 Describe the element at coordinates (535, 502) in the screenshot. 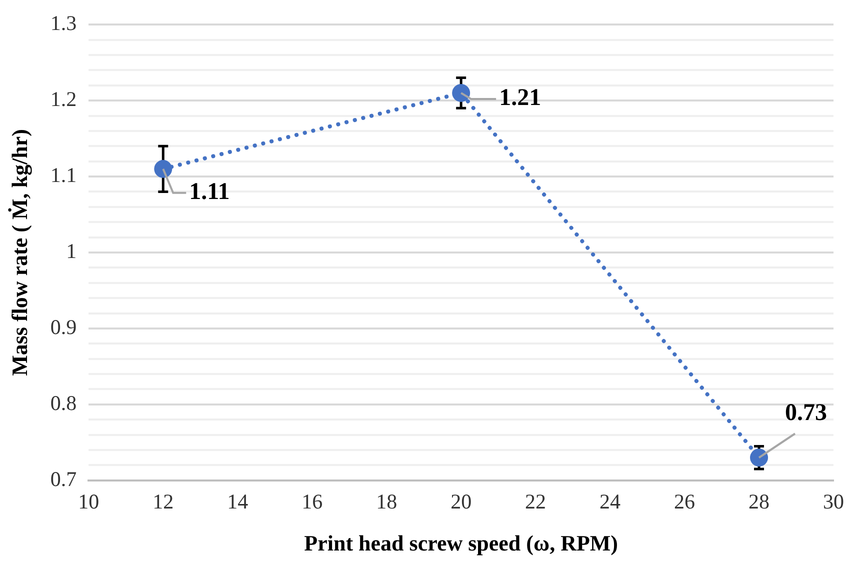

I see `x-tick-label: 22` at that location.